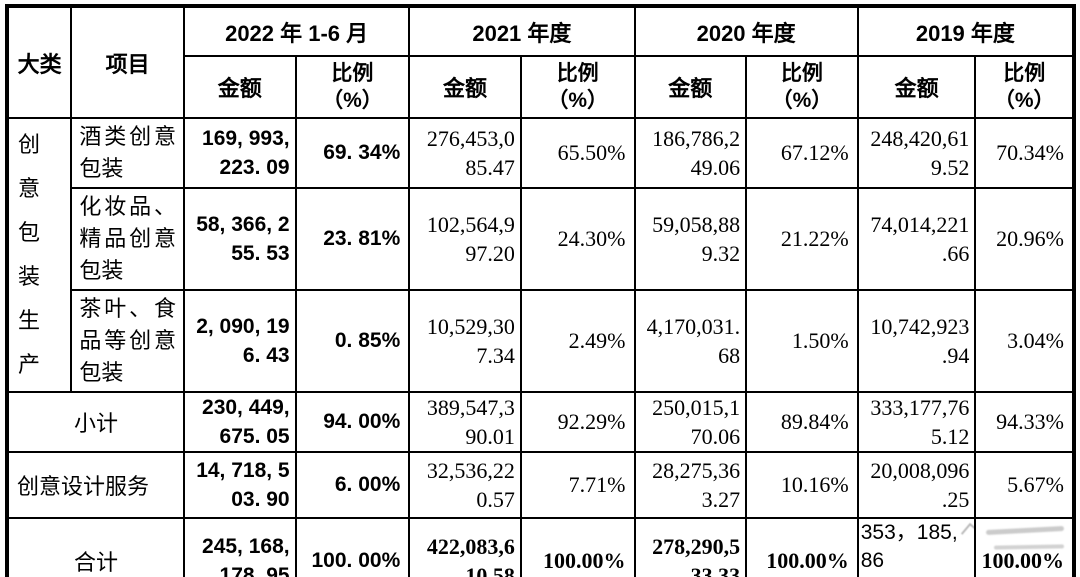 This screenshot has width=1080, height=577. Describe the element at coordinates (239, 485) in the screenshot. I see `amount-2022: 14, 718, 5 03. 90` at that location.